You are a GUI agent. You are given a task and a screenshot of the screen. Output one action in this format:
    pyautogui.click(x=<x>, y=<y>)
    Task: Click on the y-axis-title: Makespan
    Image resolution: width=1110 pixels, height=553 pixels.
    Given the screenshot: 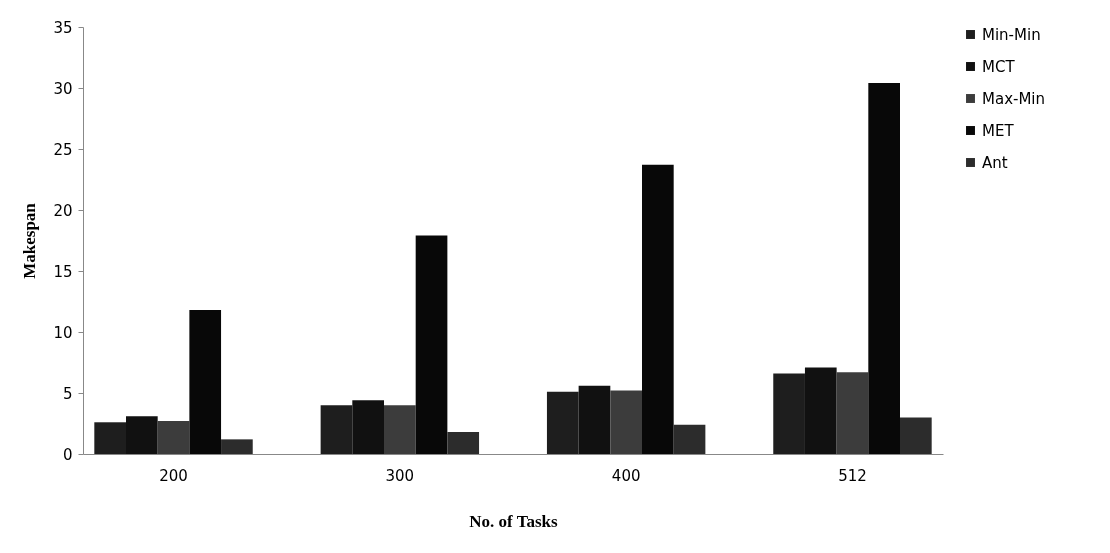 What is the action you would take?
    pyautogui.click(x=30, y=240)
    